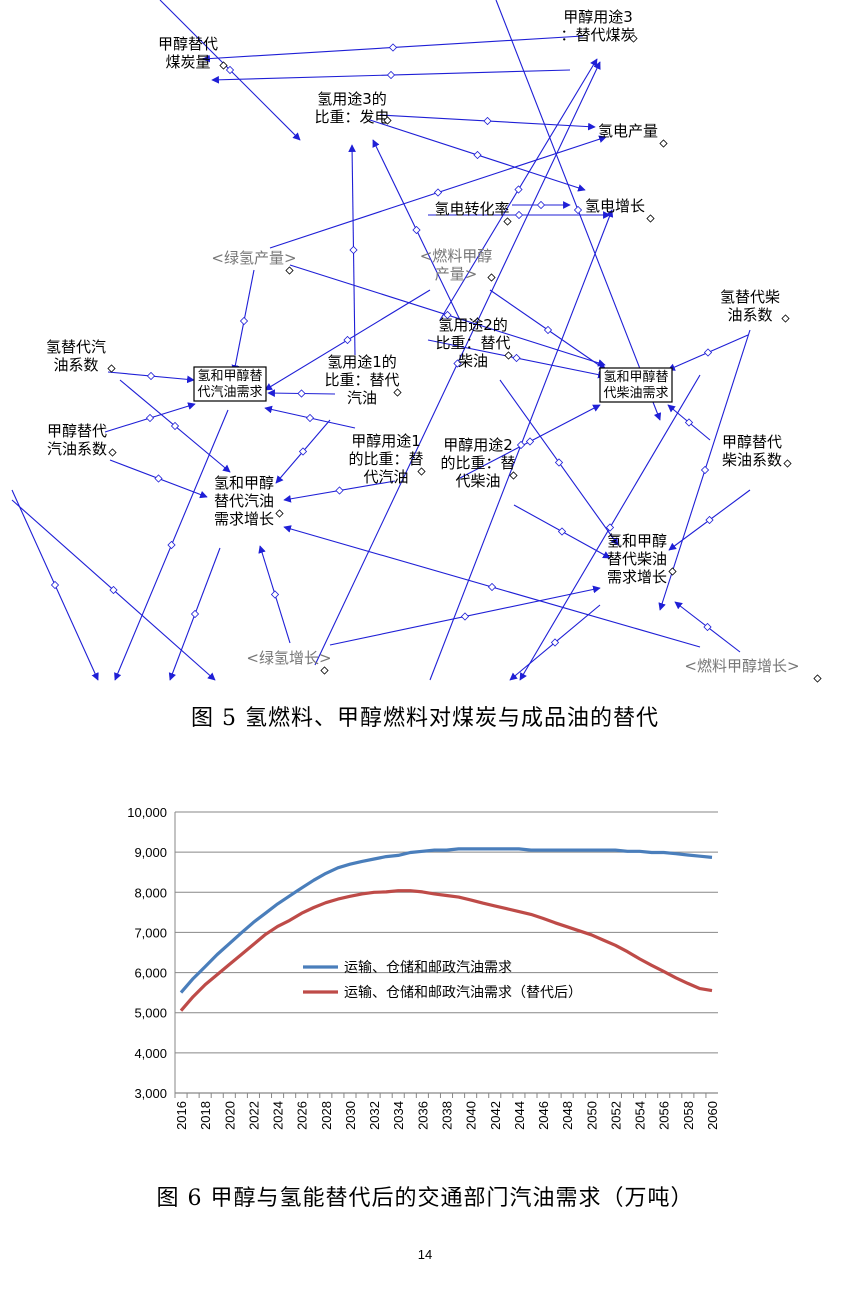 The width and height of the screenshot is (850, 1289). What do you see at coordinates (753, 670) in the screenshot?
I see `node-fuel-methanol-growth: <燃料甲醇增长>` at bounding box center [753, 670].